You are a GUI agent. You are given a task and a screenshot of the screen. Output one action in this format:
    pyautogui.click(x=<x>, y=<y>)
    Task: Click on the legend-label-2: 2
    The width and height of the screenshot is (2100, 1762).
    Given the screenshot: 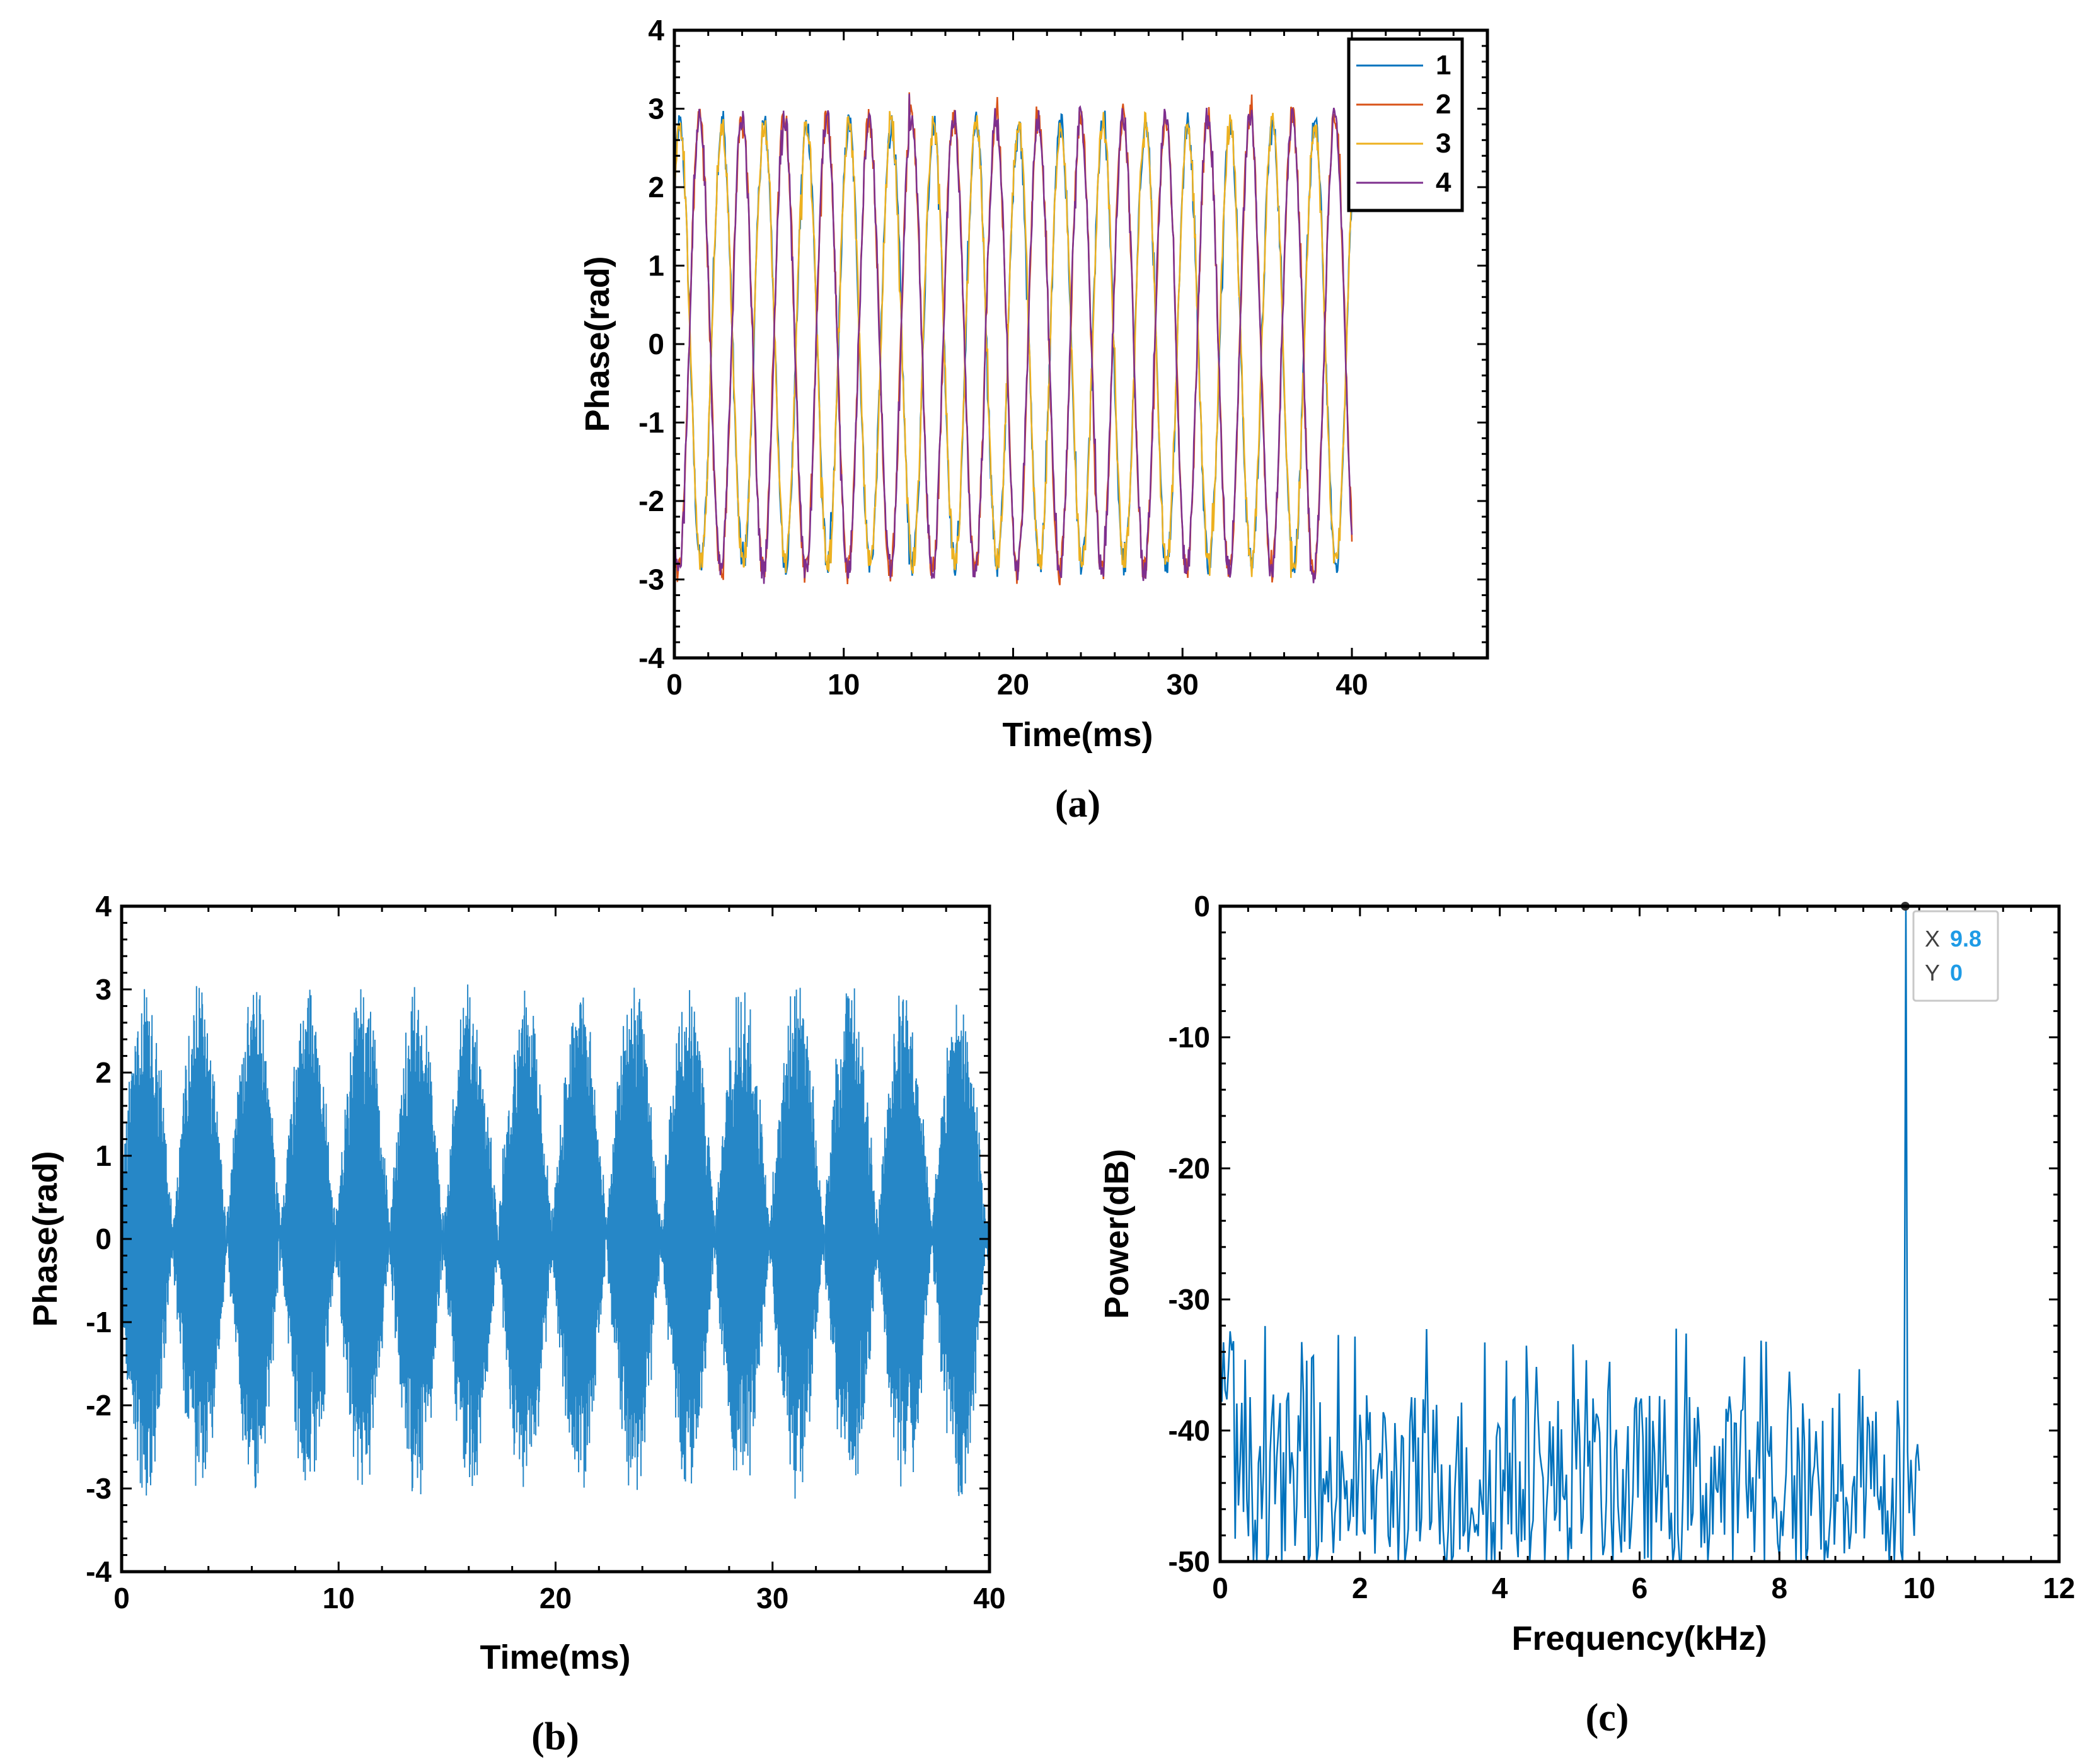 What is the action you would take?
    pyautogui.click(x=1443, y=104)
    